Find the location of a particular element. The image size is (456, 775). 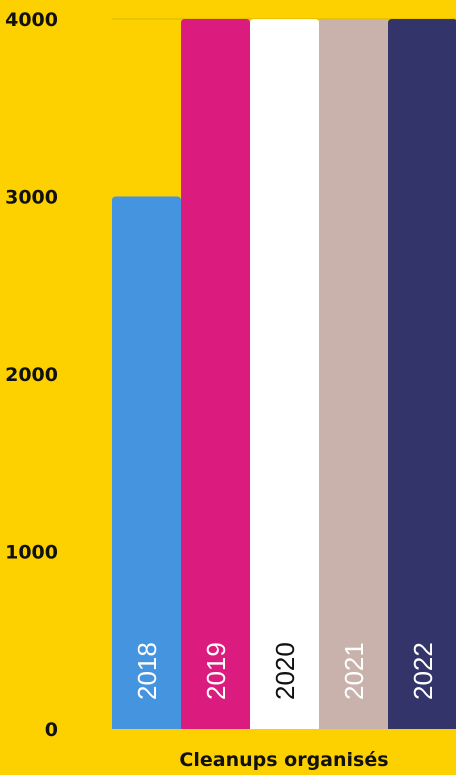

y-axis-ticks: 0 1000 2000 3000 4000 is located at coordinates (31, 375).